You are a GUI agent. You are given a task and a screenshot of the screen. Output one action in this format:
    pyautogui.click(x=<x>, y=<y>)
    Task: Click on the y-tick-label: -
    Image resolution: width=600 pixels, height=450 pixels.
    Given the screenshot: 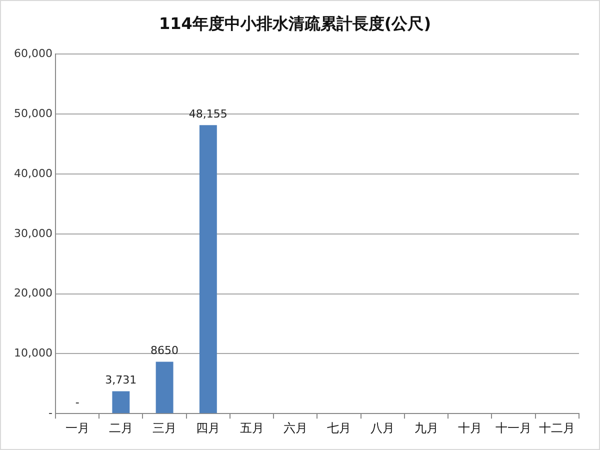 What is the action you would take?
    pyautogui.click(x=50, y=413)
    